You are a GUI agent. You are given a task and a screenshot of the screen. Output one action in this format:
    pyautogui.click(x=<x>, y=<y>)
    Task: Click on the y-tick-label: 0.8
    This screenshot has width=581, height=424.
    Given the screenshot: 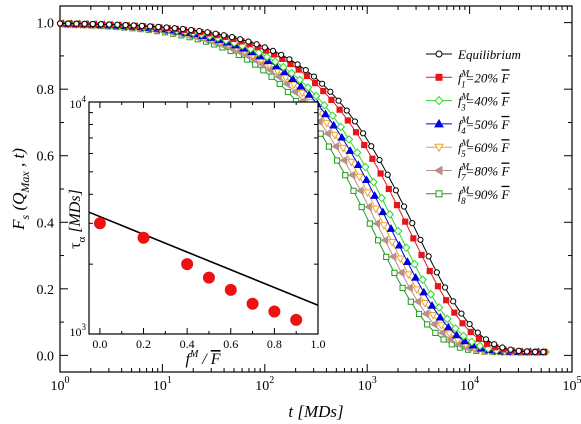 What is the action you would take?
    pyautogui.click(x=46, y=90)
    